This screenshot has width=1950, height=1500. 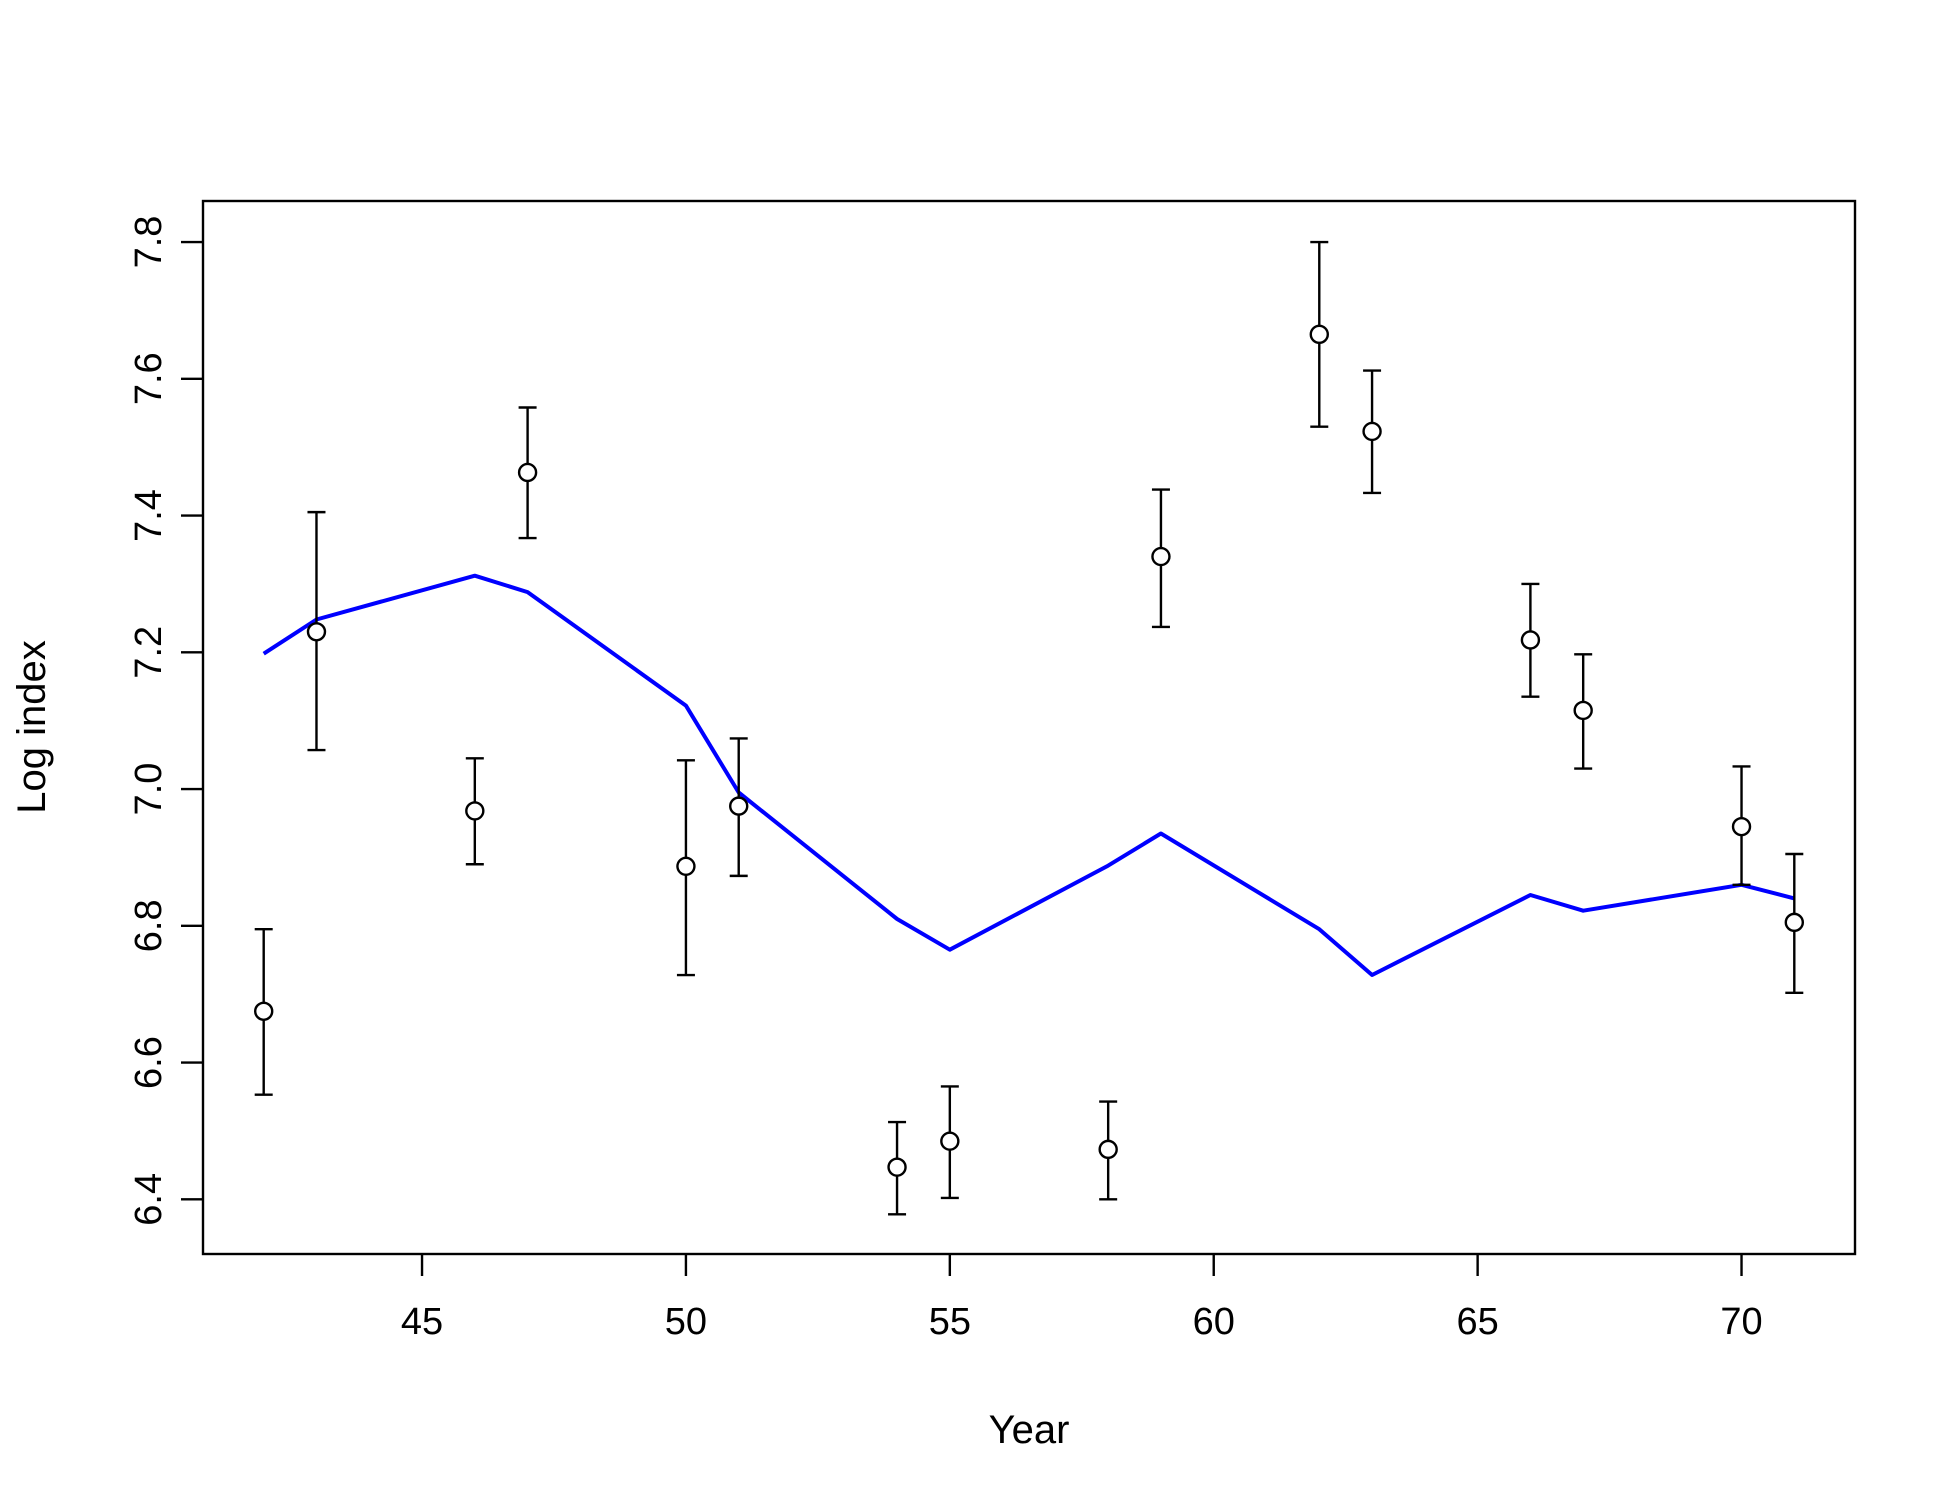 I want to click on y-tick-label: 7.0, so click(x=149, y=789).